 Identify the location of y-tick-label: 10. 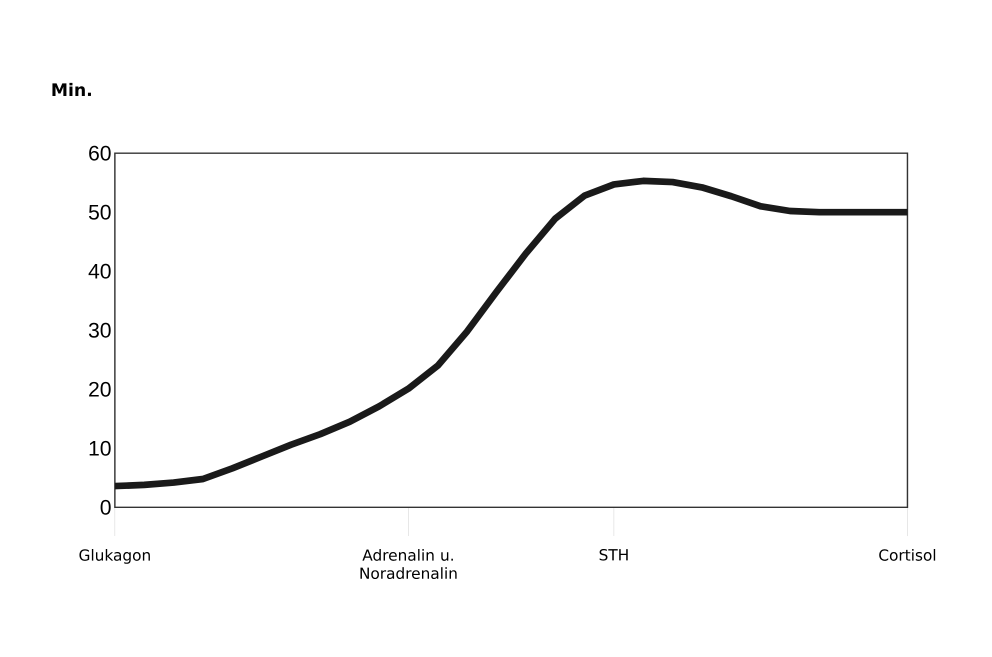
(100, 448).